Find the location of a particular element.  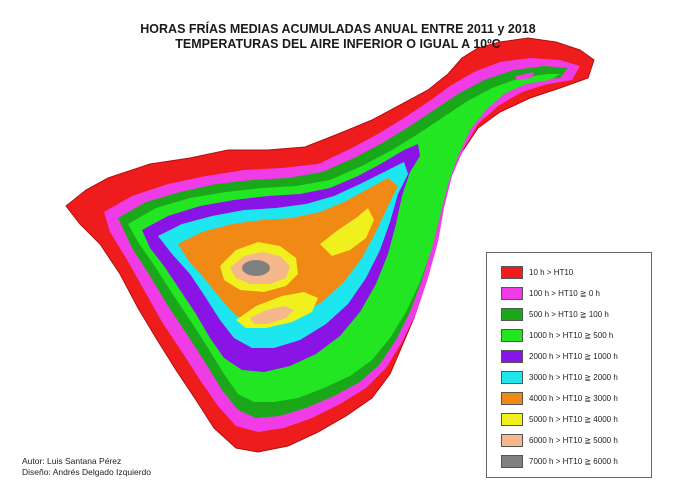

legend-item: 4000 h > HT10 ≧ 3000 h is located at coordinates (559, 398).